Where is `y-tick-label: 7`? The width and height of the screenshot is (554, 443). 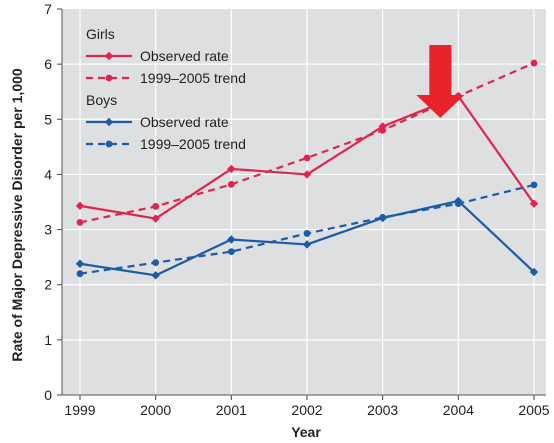
y-tick-label: 7 is located at coordinates (48, 9).